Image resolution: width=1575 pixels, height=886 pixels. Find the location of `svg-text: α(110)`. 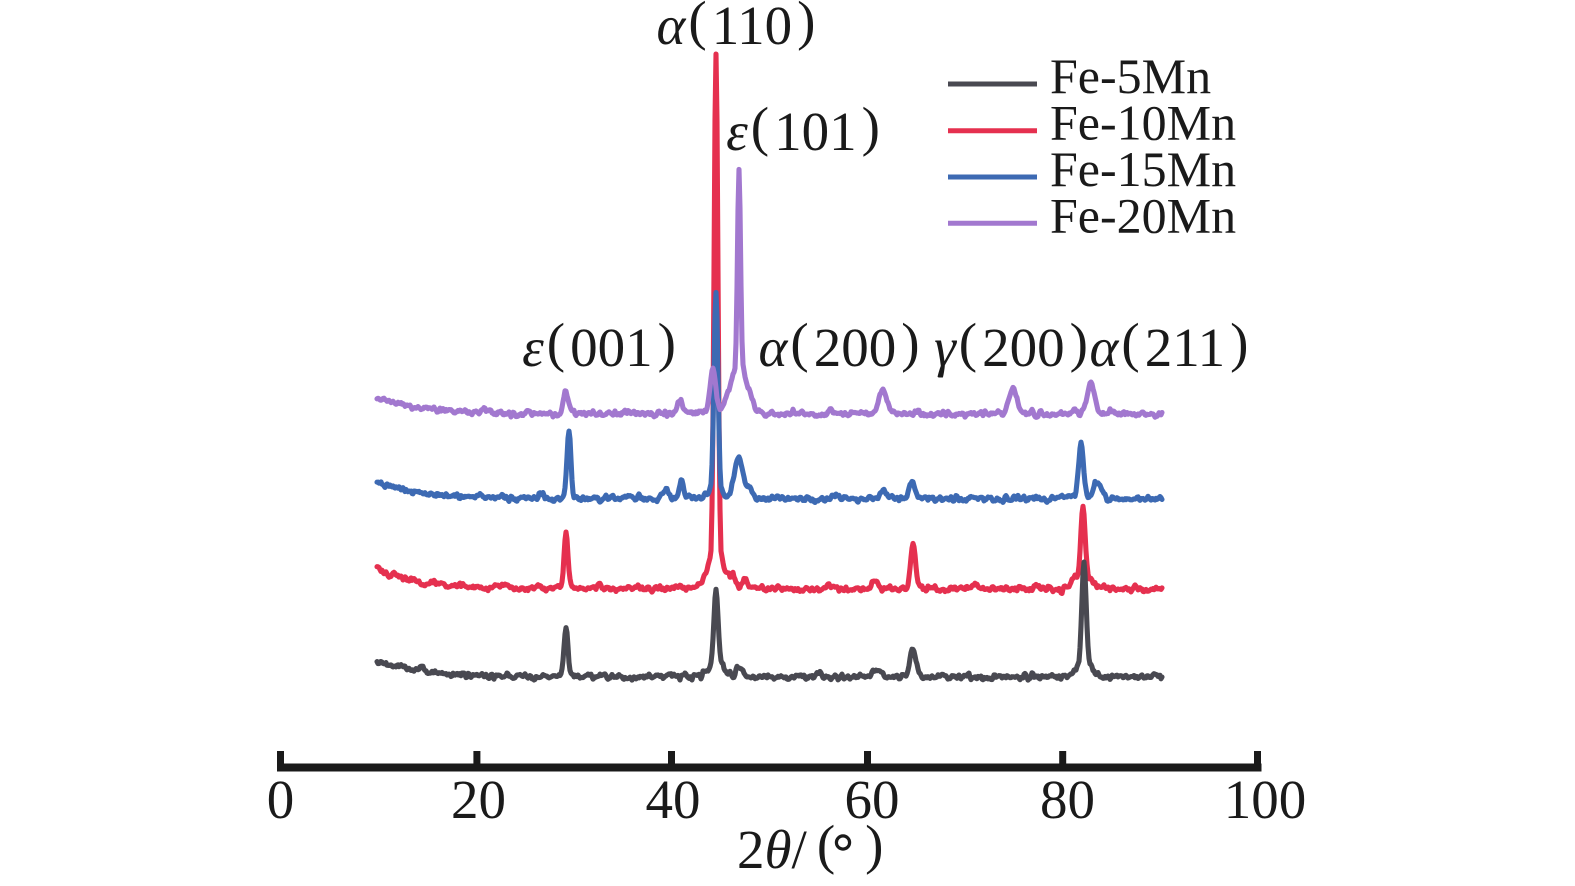

svg-text: α(110) is located at coordinates (736, 28).